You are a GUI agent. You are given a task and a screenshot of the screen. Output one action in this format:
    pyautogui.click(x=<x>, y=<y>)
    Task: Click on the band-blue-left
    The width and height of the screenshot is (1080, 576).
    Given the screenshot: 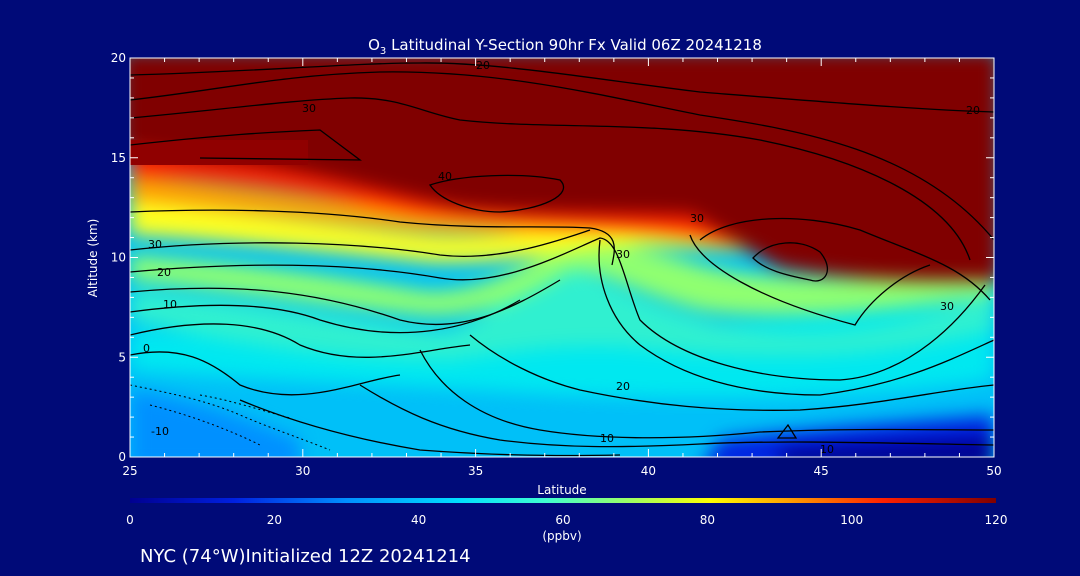 What is the action you would take?
    pyautogui.click(x=215, y=423)
    